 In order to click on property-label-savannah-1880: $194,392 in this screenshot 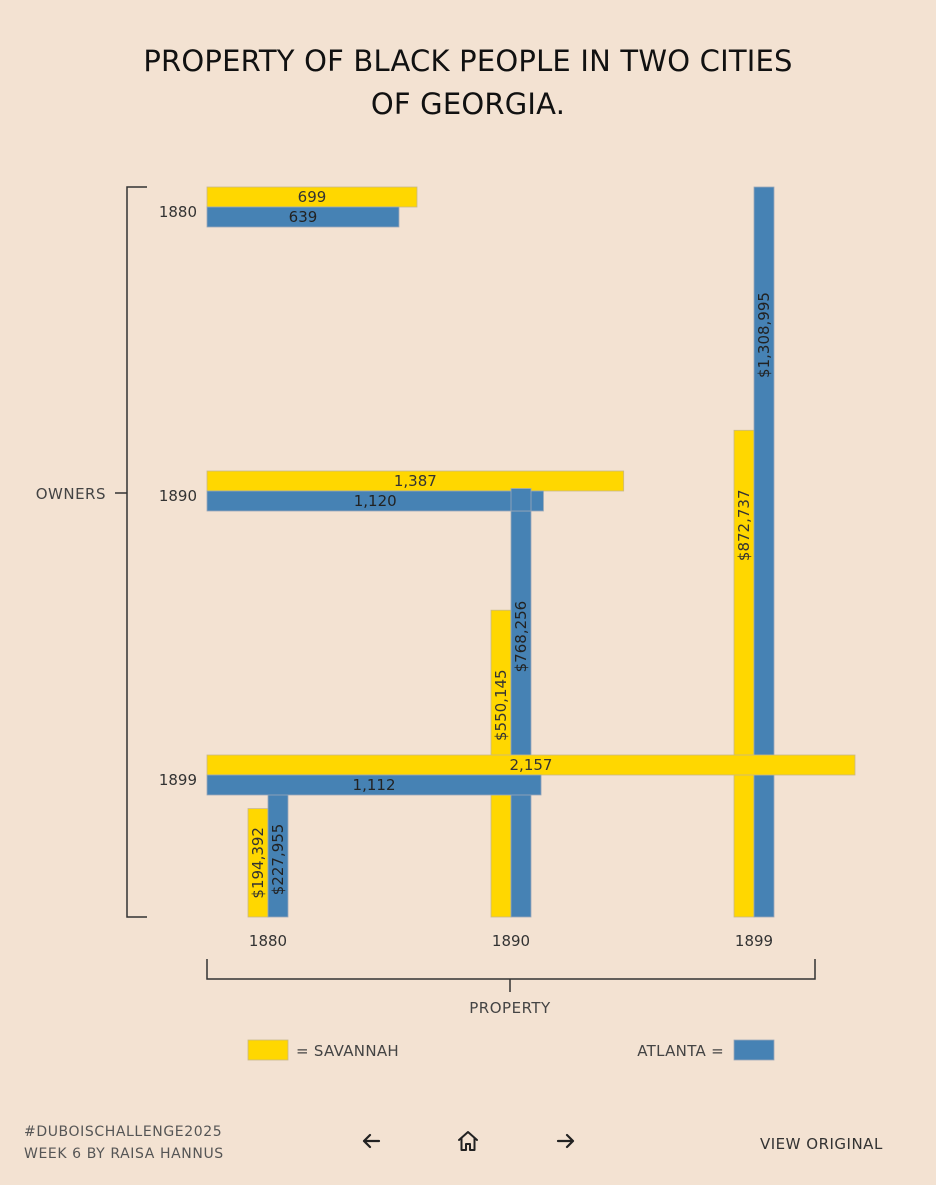, I will do `click(258, 863)`.